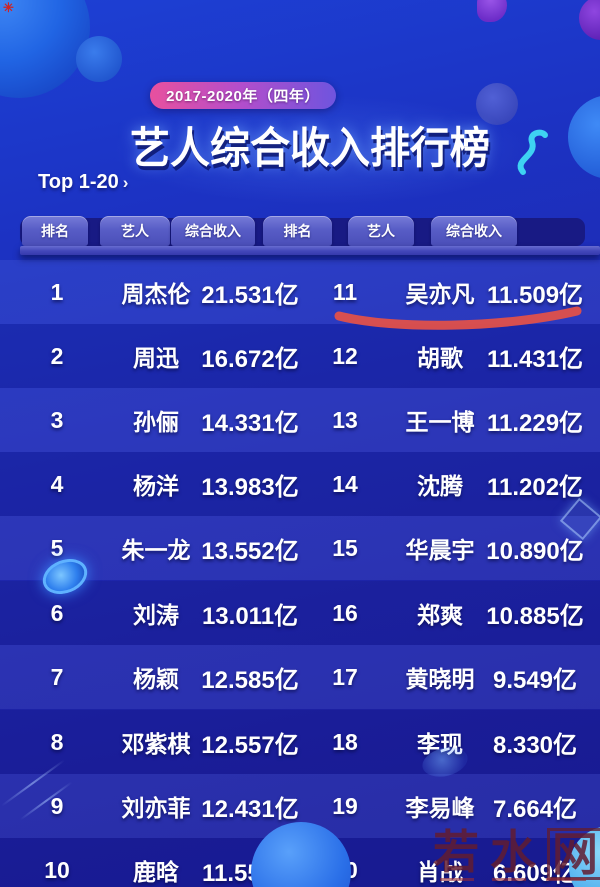 This screenshot has width=600, height=887. I want to click on income-cell: 10.885亿, so click(535, 616).